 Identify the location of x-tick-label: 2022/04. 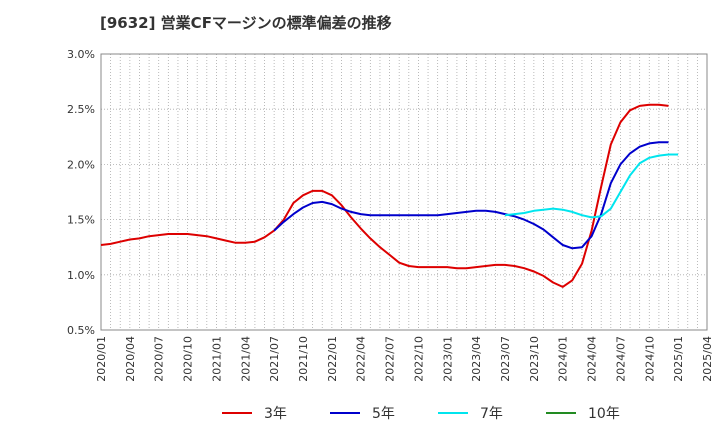
(361, 359).